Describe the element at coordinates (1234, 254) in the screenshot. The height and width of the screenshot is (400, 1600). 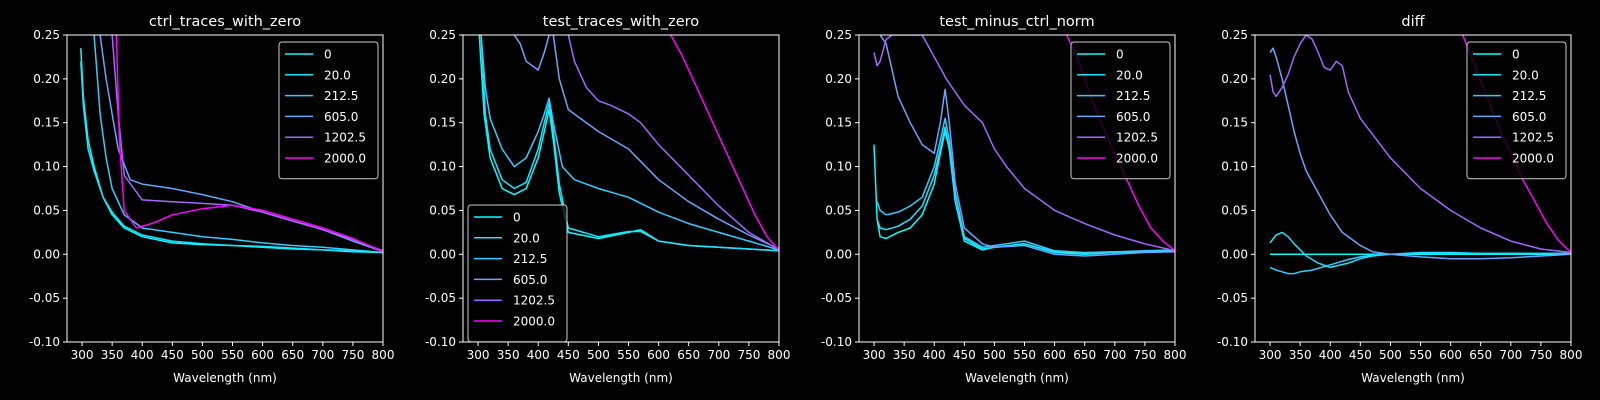
I see `y-tick-label: 0.00` at that location.